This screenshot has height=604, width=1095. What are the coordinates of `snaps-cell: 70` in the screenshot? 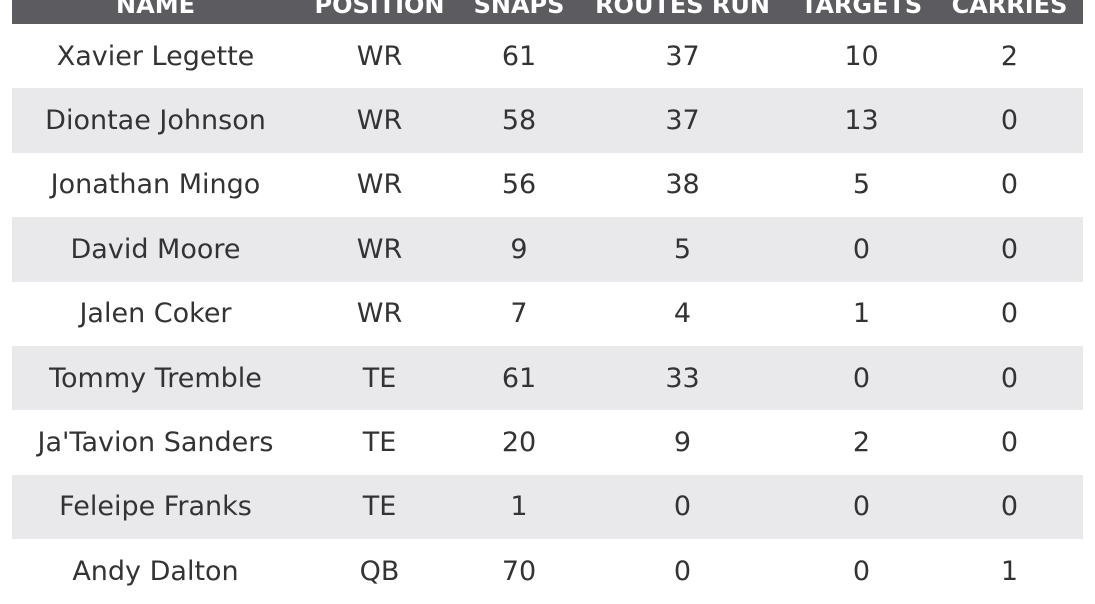 It's located at (519, 571).